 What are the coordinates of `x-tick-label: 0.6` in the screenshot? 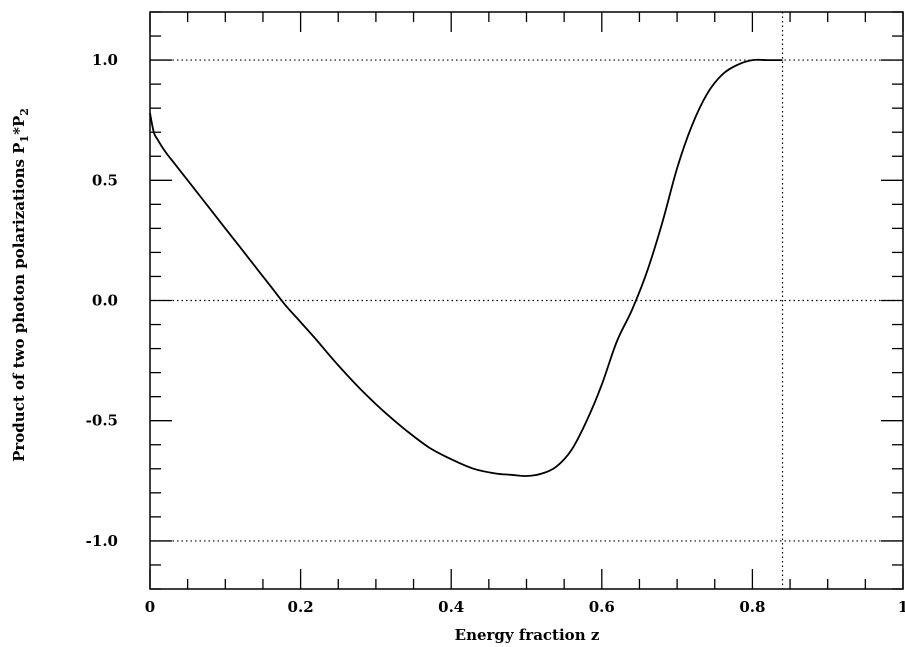 It's located at (602, 607).